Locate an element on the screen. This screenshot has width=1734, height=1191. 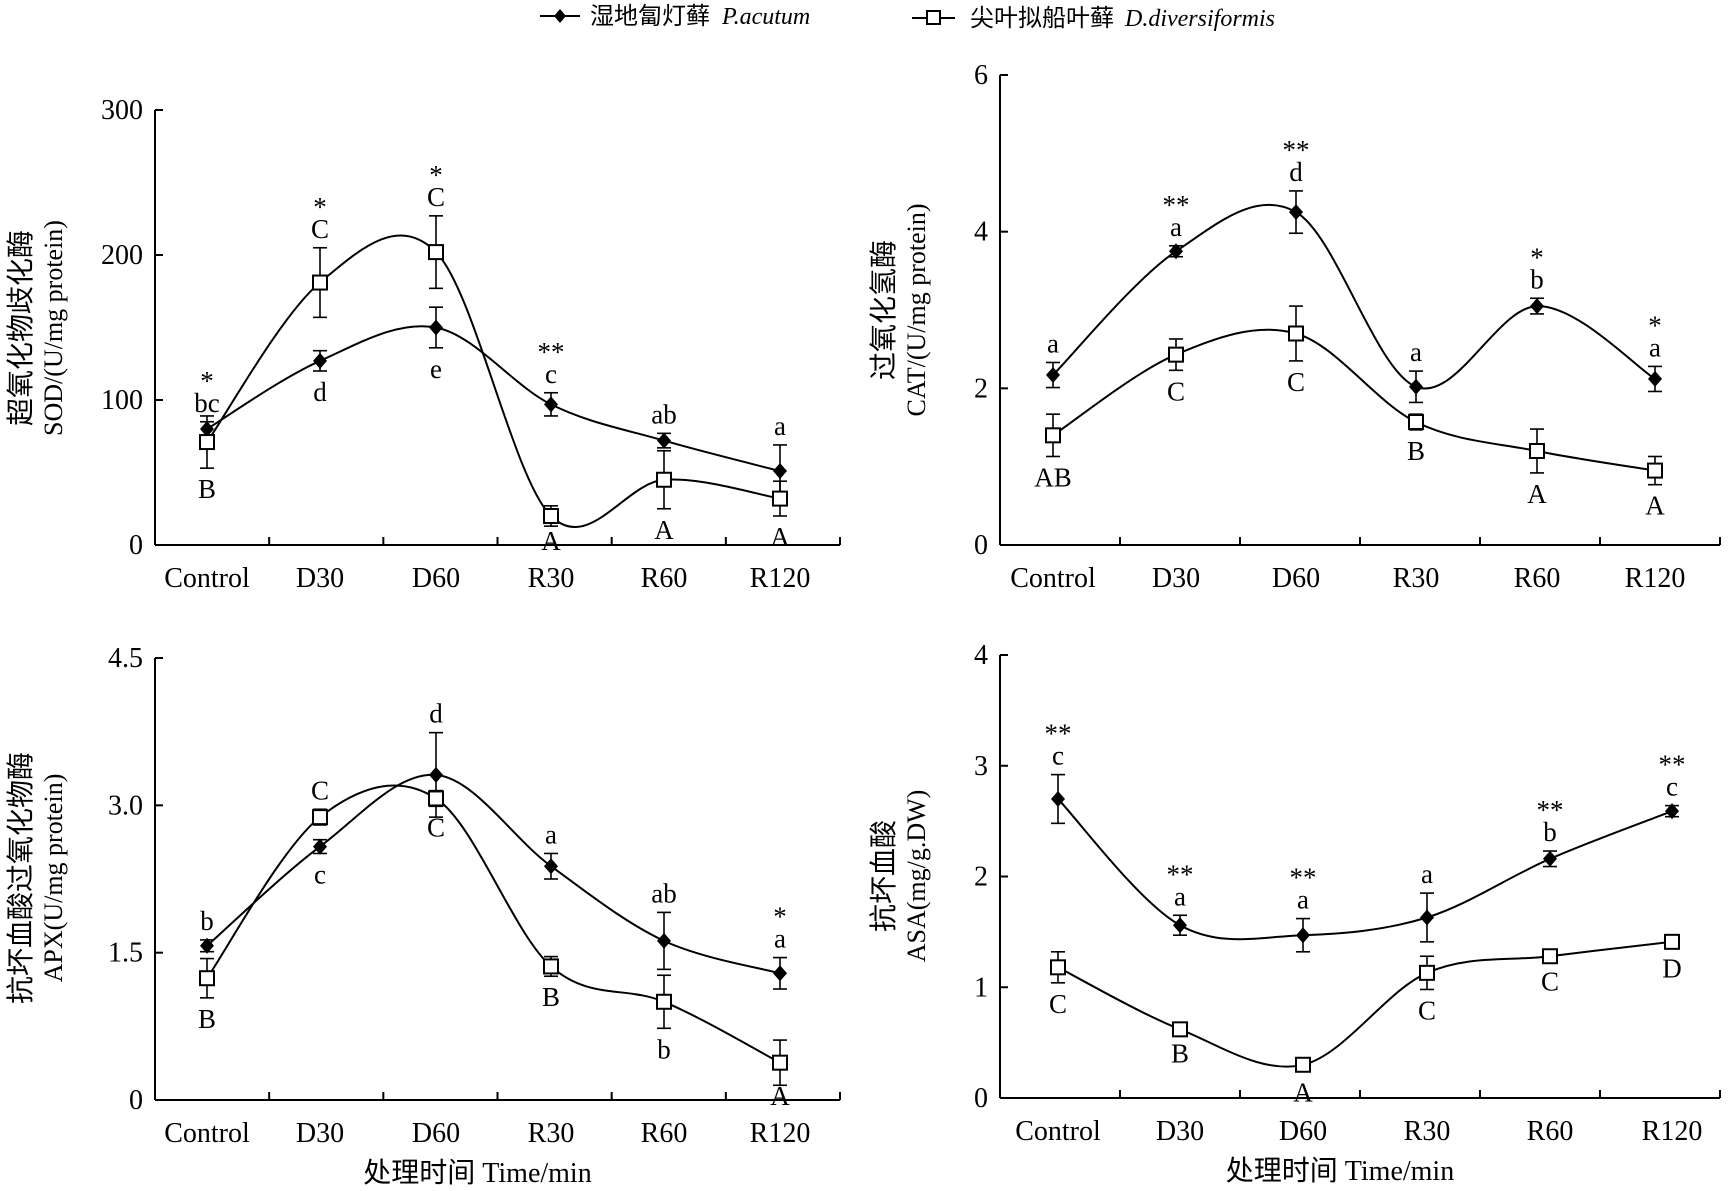
y-axis-label: CAT/(U/mg protein) is located at coordinates (916, 309).